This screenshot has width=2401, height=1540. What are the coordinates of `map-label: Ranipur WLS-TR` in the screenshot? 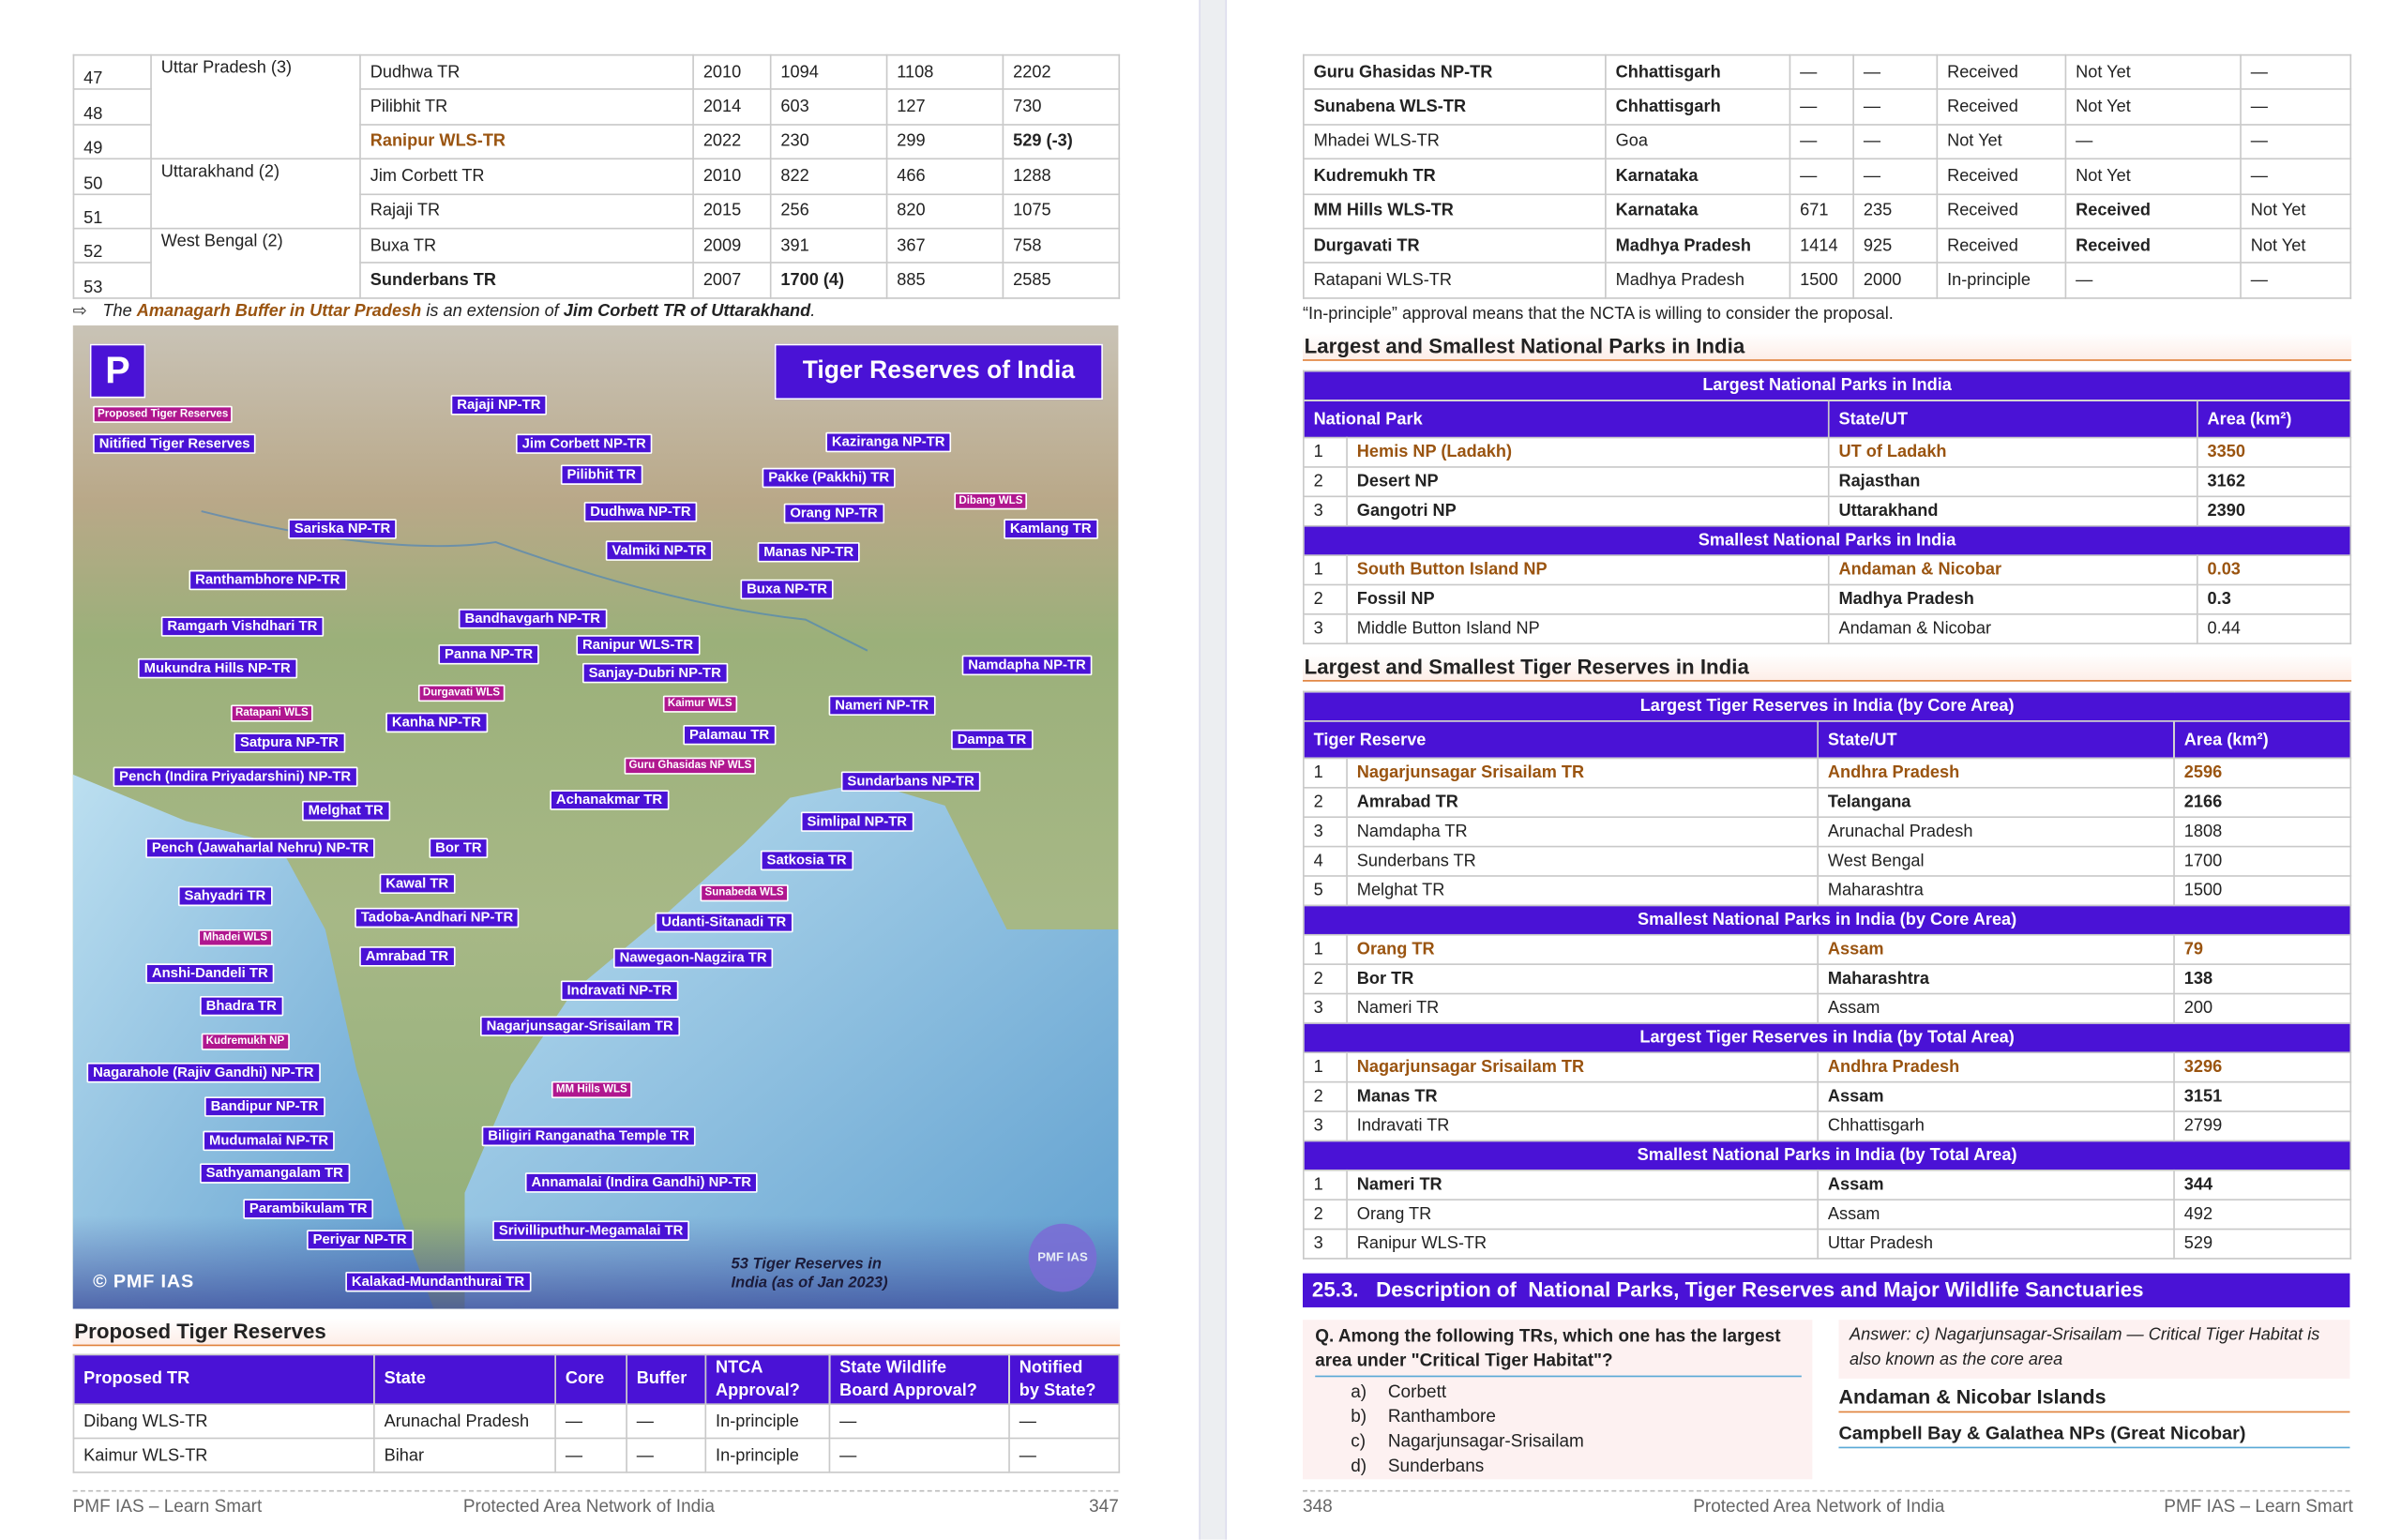 It's located at (638, 645).